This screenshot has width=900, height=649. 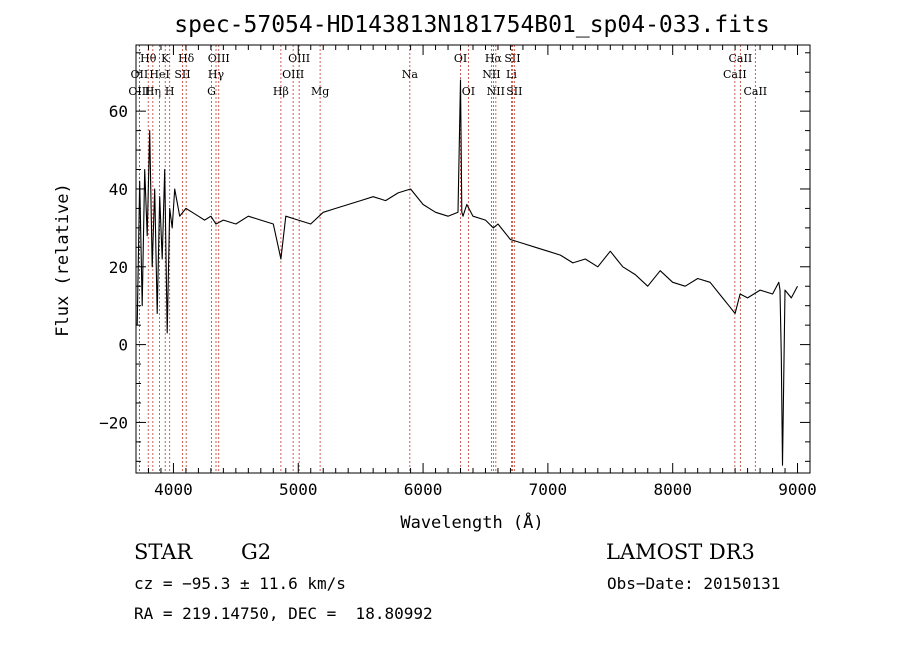 I want to click on x-tick-label: 8000, so click(x=672, y=489).